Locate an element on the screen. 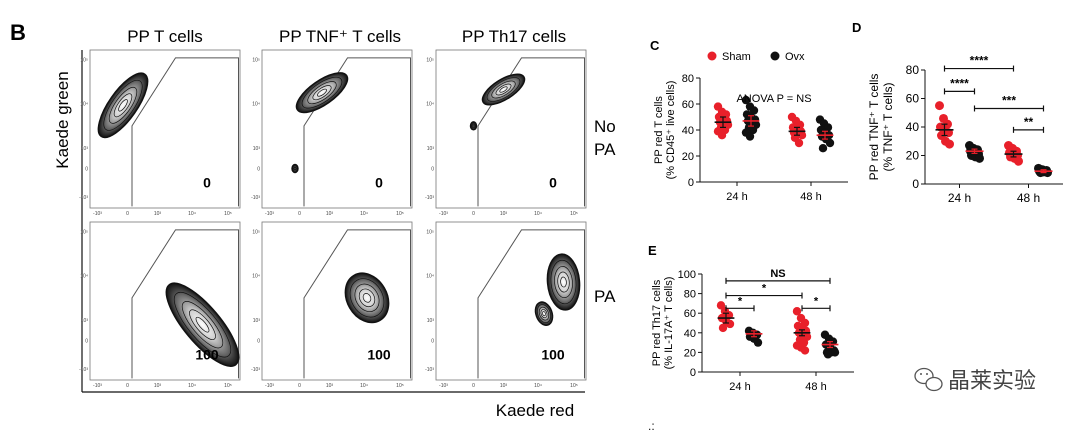  y-axis-label: PP red TNF⁺ T cells is located at coordinates (874, 127).